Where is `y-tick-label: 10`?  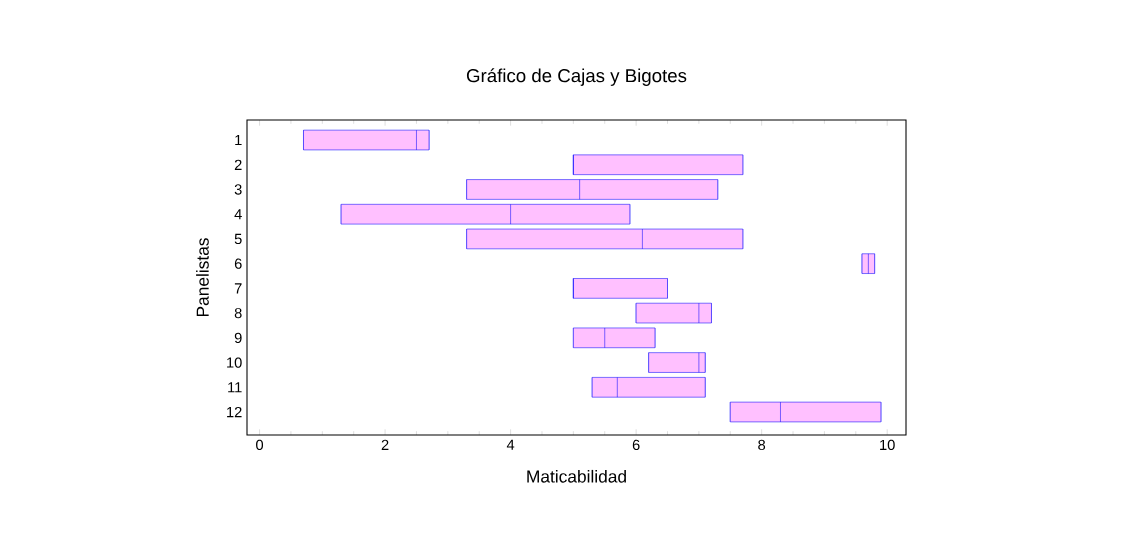
y-tick-label: 10 is located at coordinates (234, 362).